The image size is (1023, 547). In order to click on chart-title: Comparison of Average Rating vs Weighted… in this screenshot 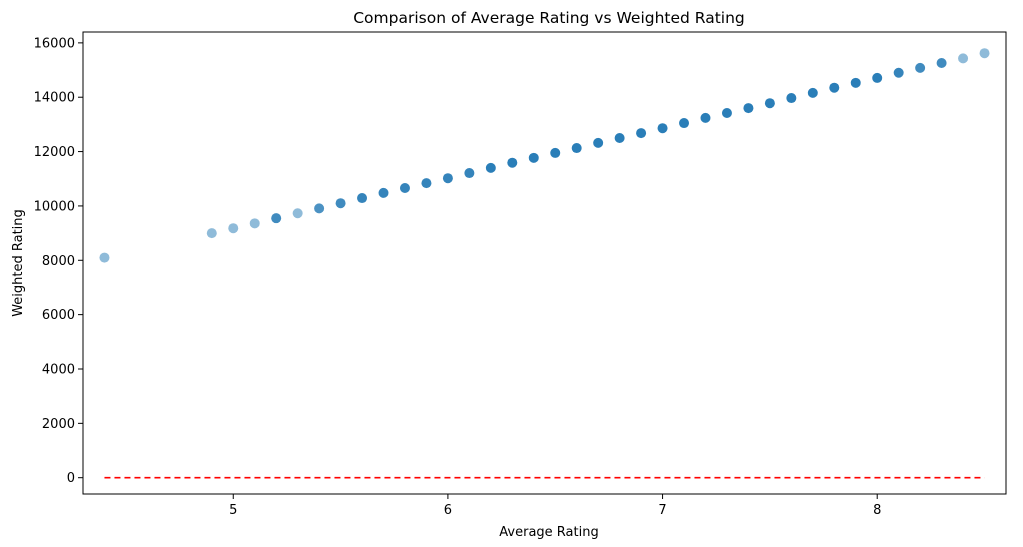, I will do `click(549, 18)`.